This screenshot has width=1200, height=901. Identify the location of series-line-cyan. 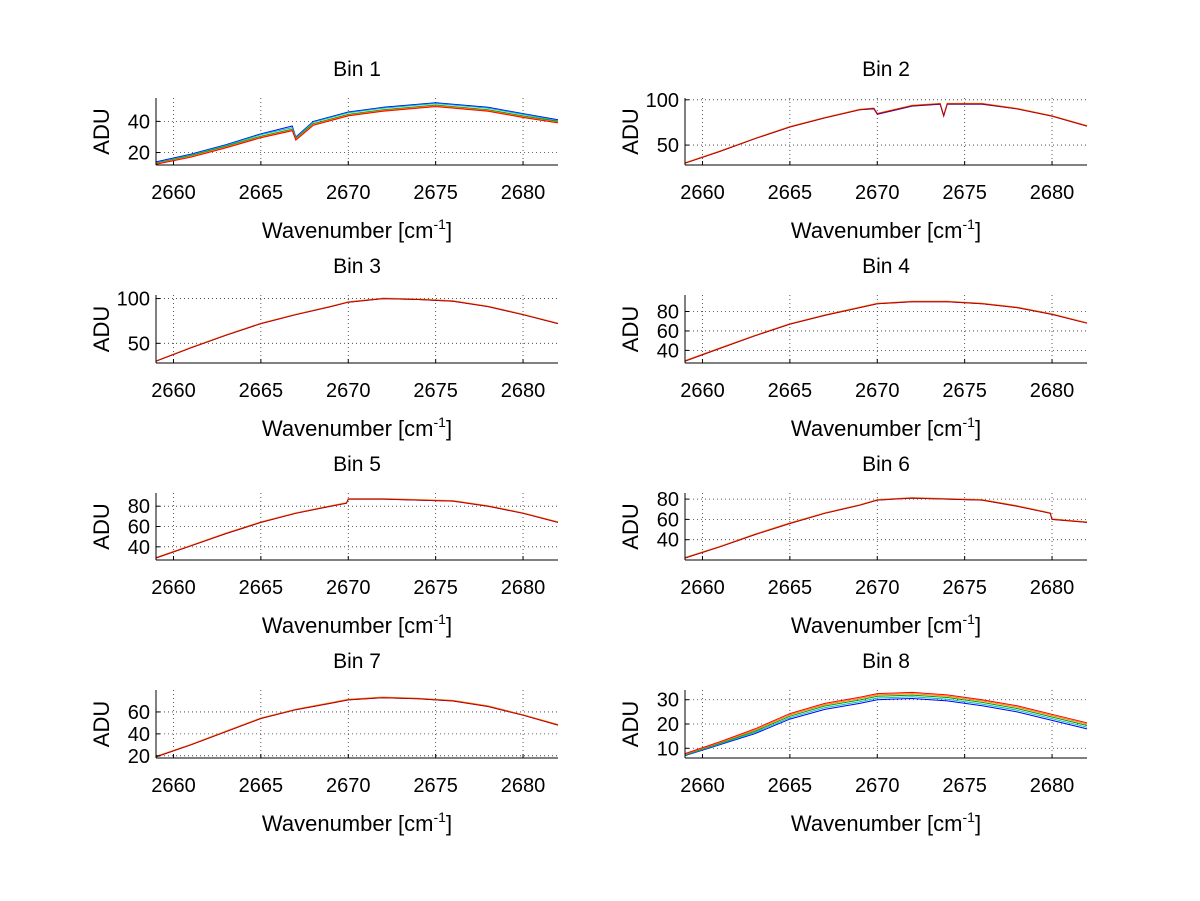
(357, 133).